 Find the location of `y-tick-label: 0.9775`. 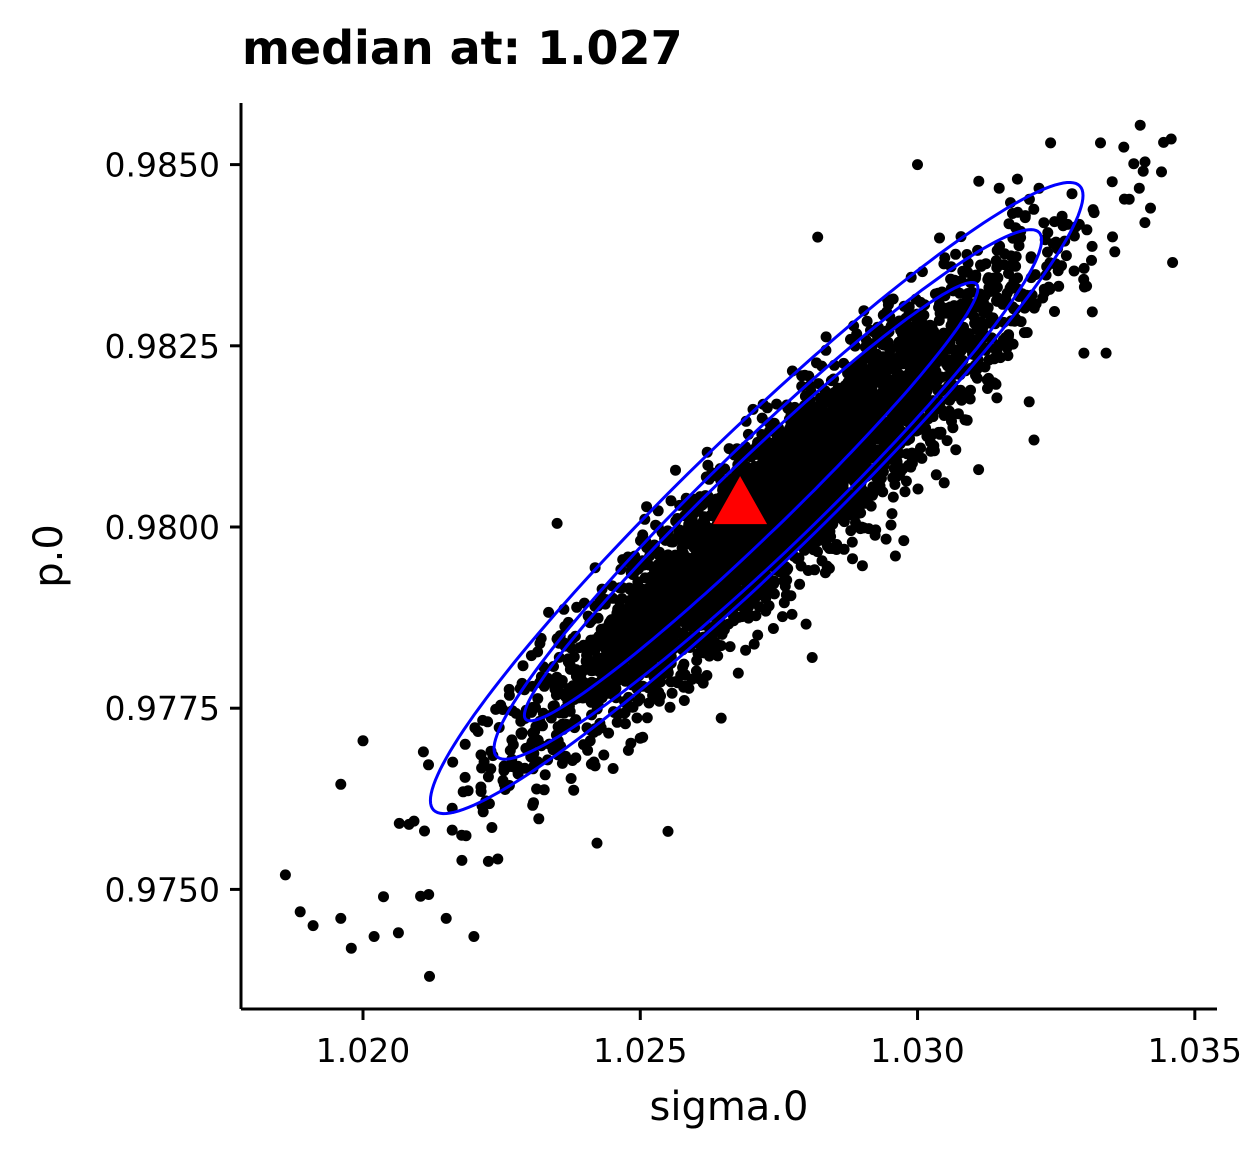

y-tick-label: 0.9775 is located at coordinates (162, 708).